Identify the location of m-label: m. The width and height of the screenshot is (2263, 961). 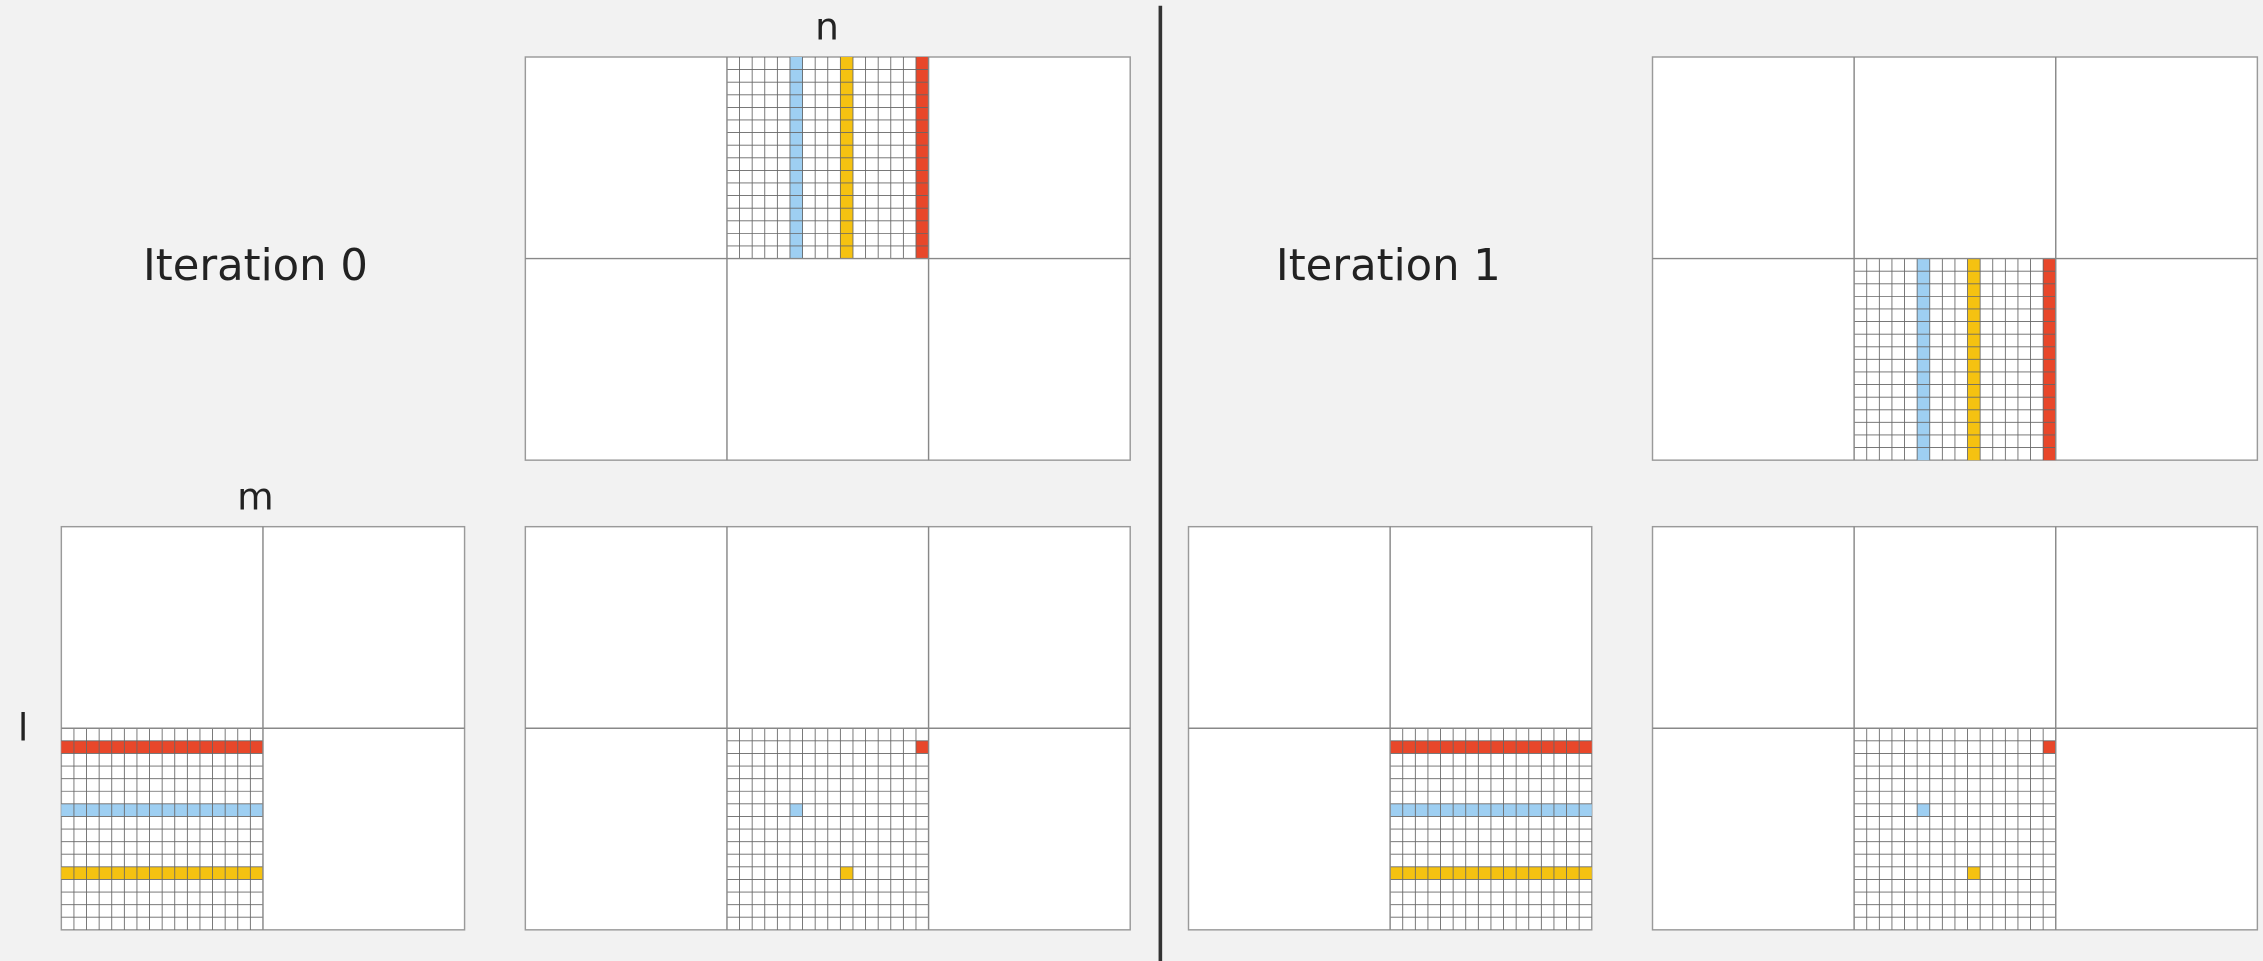
(255, 497).